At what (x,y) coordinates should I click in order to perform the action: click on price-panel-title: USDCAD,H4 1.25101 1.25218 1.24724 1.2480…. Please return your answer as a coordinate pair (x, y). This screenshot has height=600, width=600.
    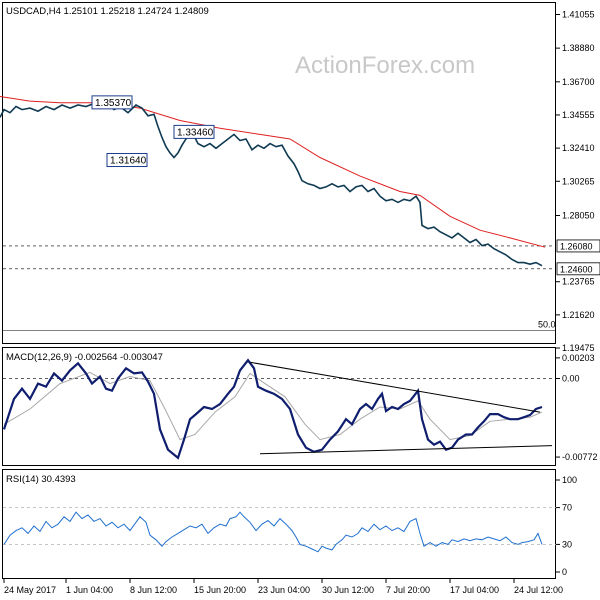
    Looking at the image, I should click on (107, 11).